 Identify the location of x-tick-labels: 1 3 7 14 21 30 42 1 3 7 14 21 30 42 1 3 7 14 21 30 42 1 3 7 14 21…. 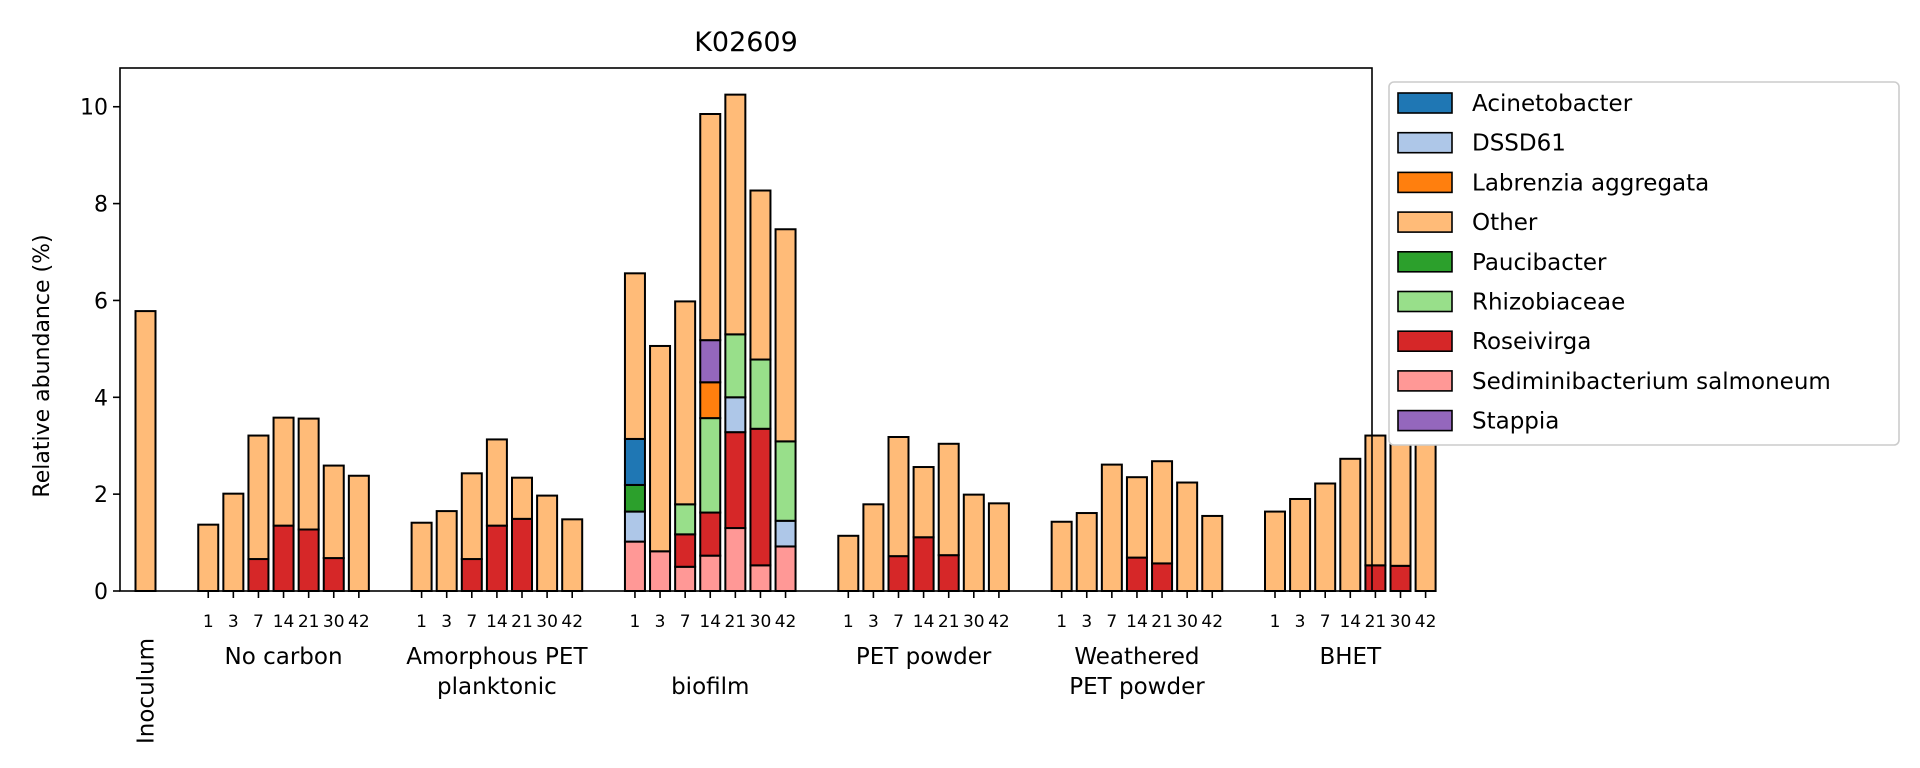
(820, 611).